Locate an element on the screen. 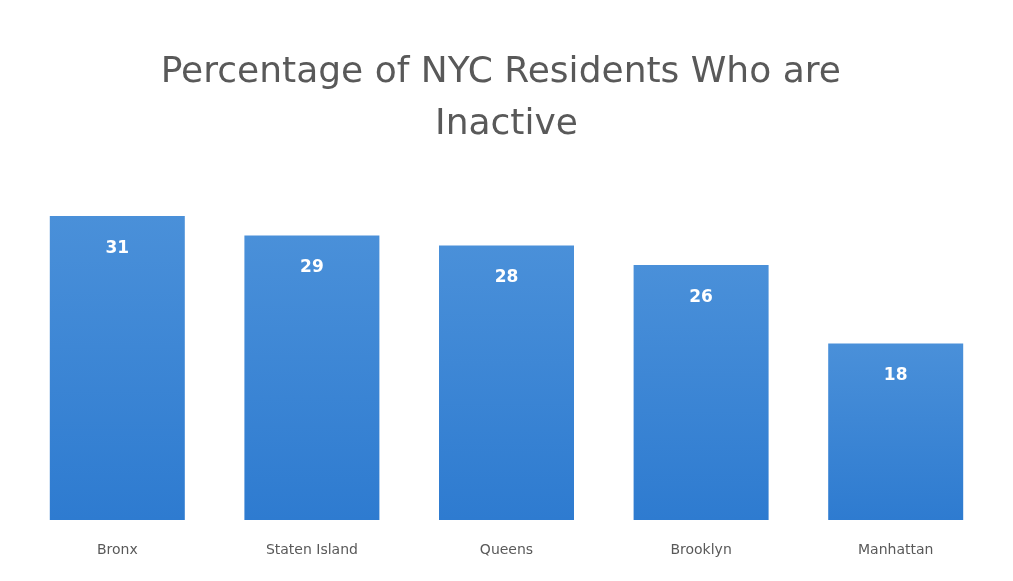  x-tick-label: Staten Island is located at coordinates (311, 549).